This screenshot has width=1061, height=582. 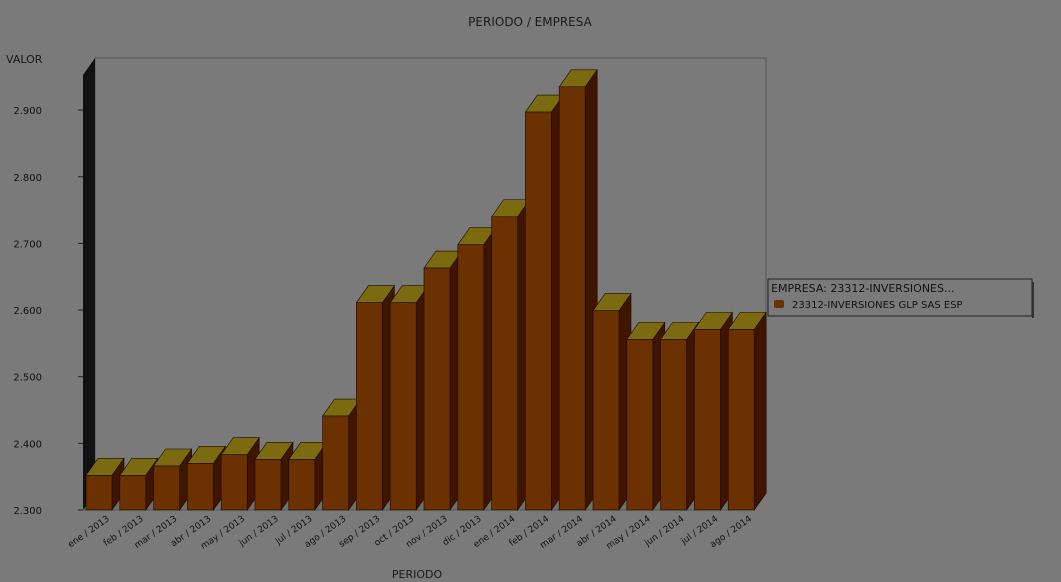 What do you see at coordinates (760, 411) in the screenshot?
I see `bar-side` at bounding box center [760, 411].